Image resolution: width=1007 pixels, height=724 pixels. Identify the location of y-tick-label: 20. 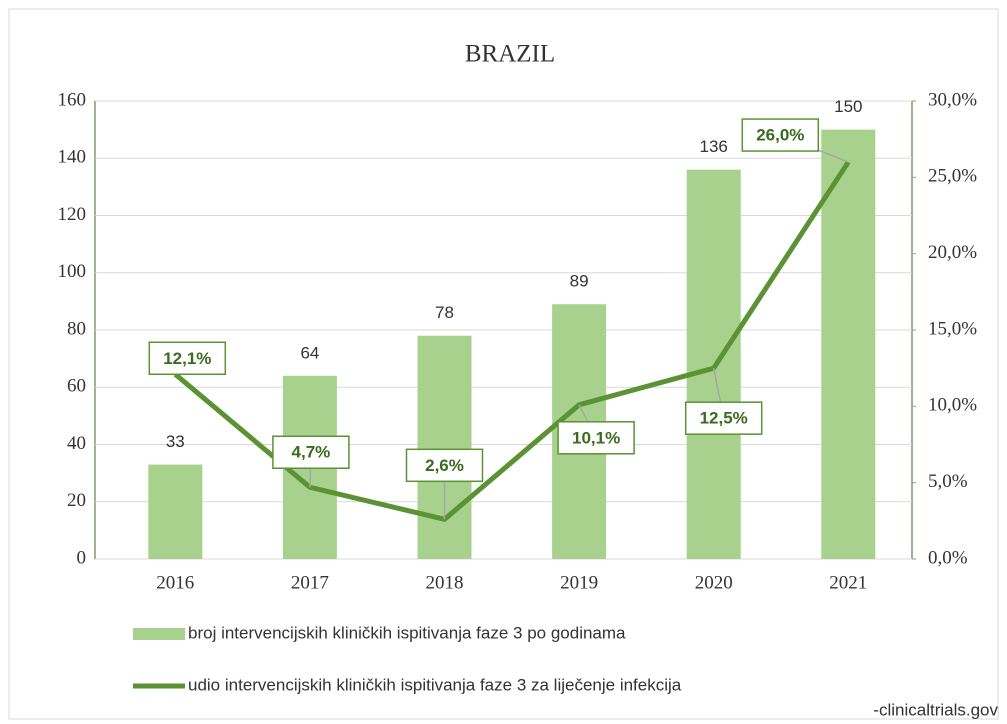
(76, 500).